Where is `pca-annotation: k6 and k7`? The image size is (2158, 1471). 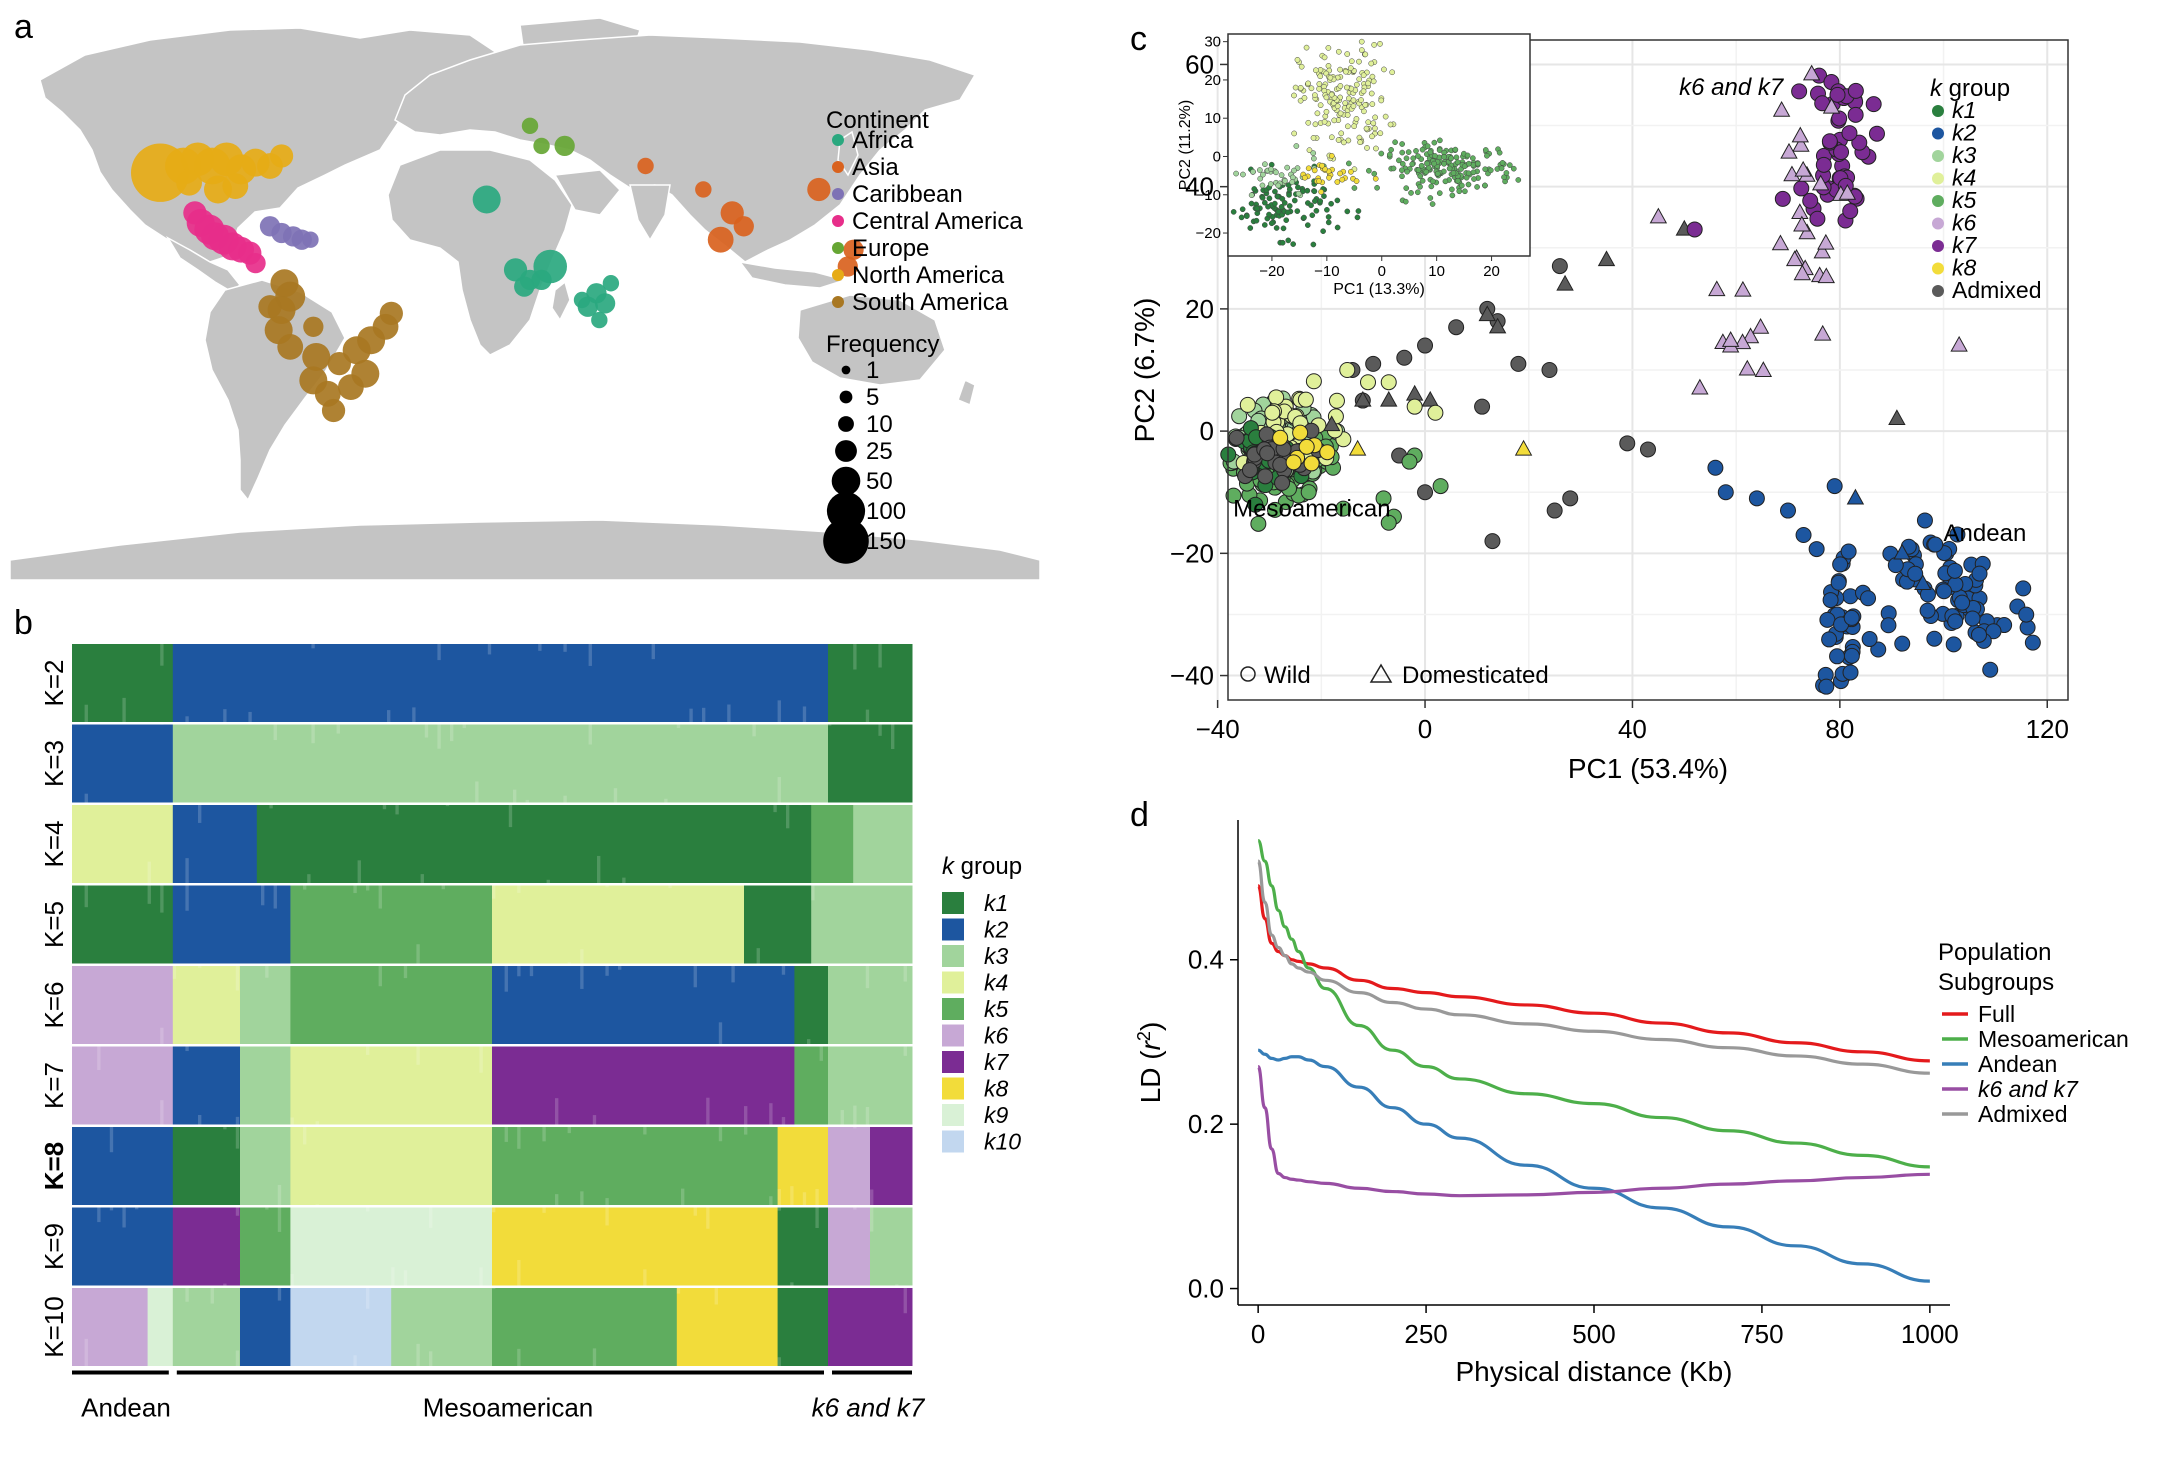
pca-annotation: k6 and k7 is located at coordinates (1732, 87).